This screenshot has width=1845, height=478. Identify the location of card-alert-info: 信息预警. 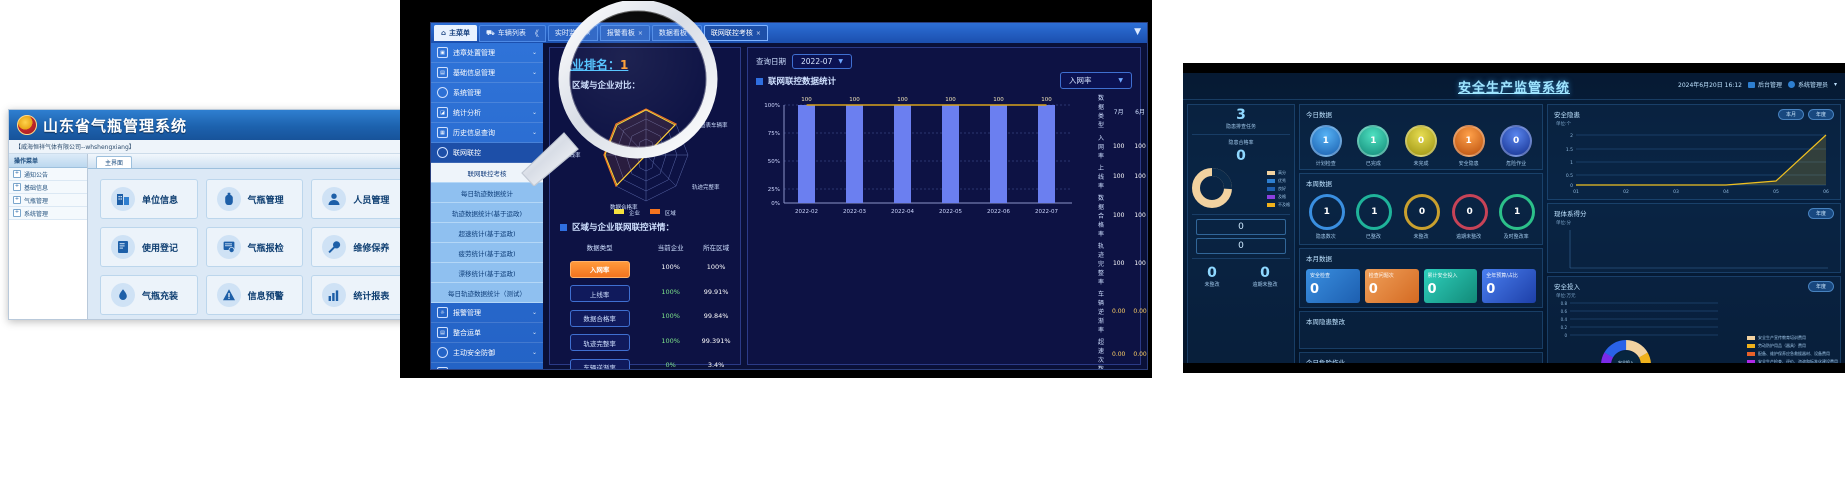
(254, 295).